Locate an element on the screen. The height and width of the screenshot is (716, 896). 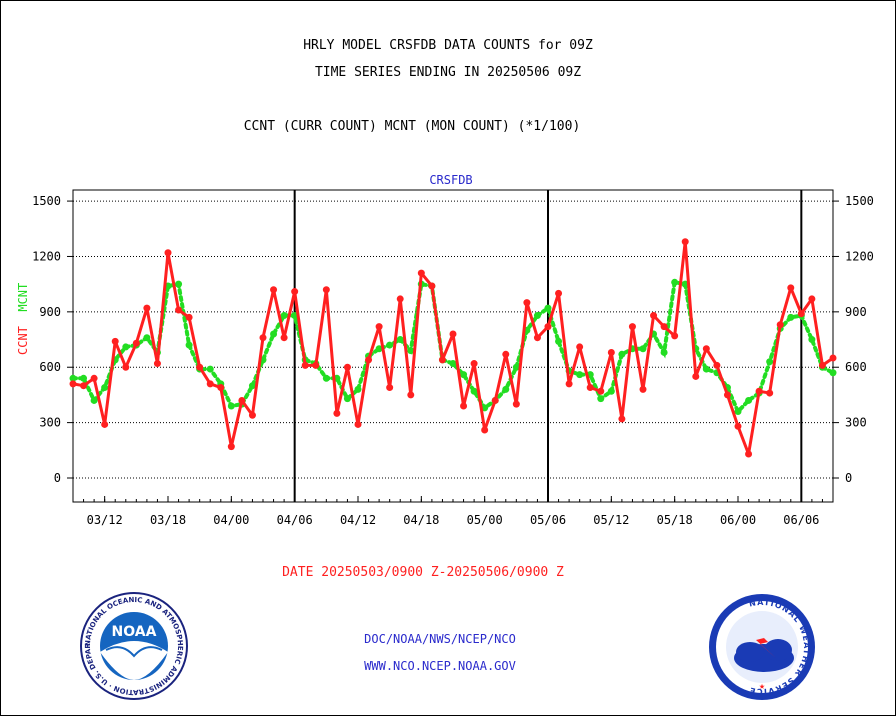
y-tick-label-right: 900 is located at coordinates (856, 312).